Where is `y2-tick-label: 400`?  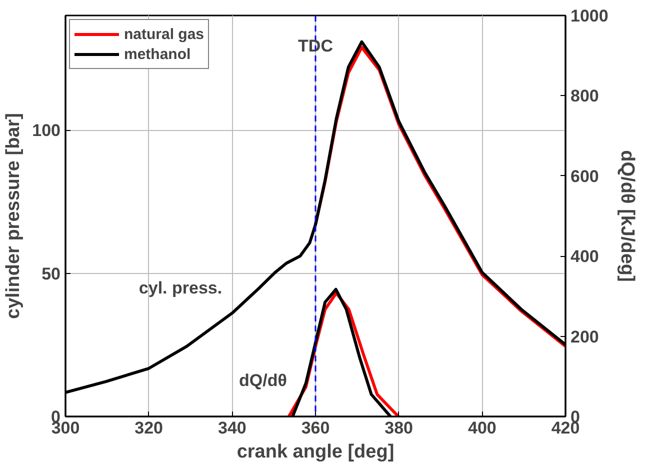
y2-tick-label: 400 is located at coordinates (584, 256).